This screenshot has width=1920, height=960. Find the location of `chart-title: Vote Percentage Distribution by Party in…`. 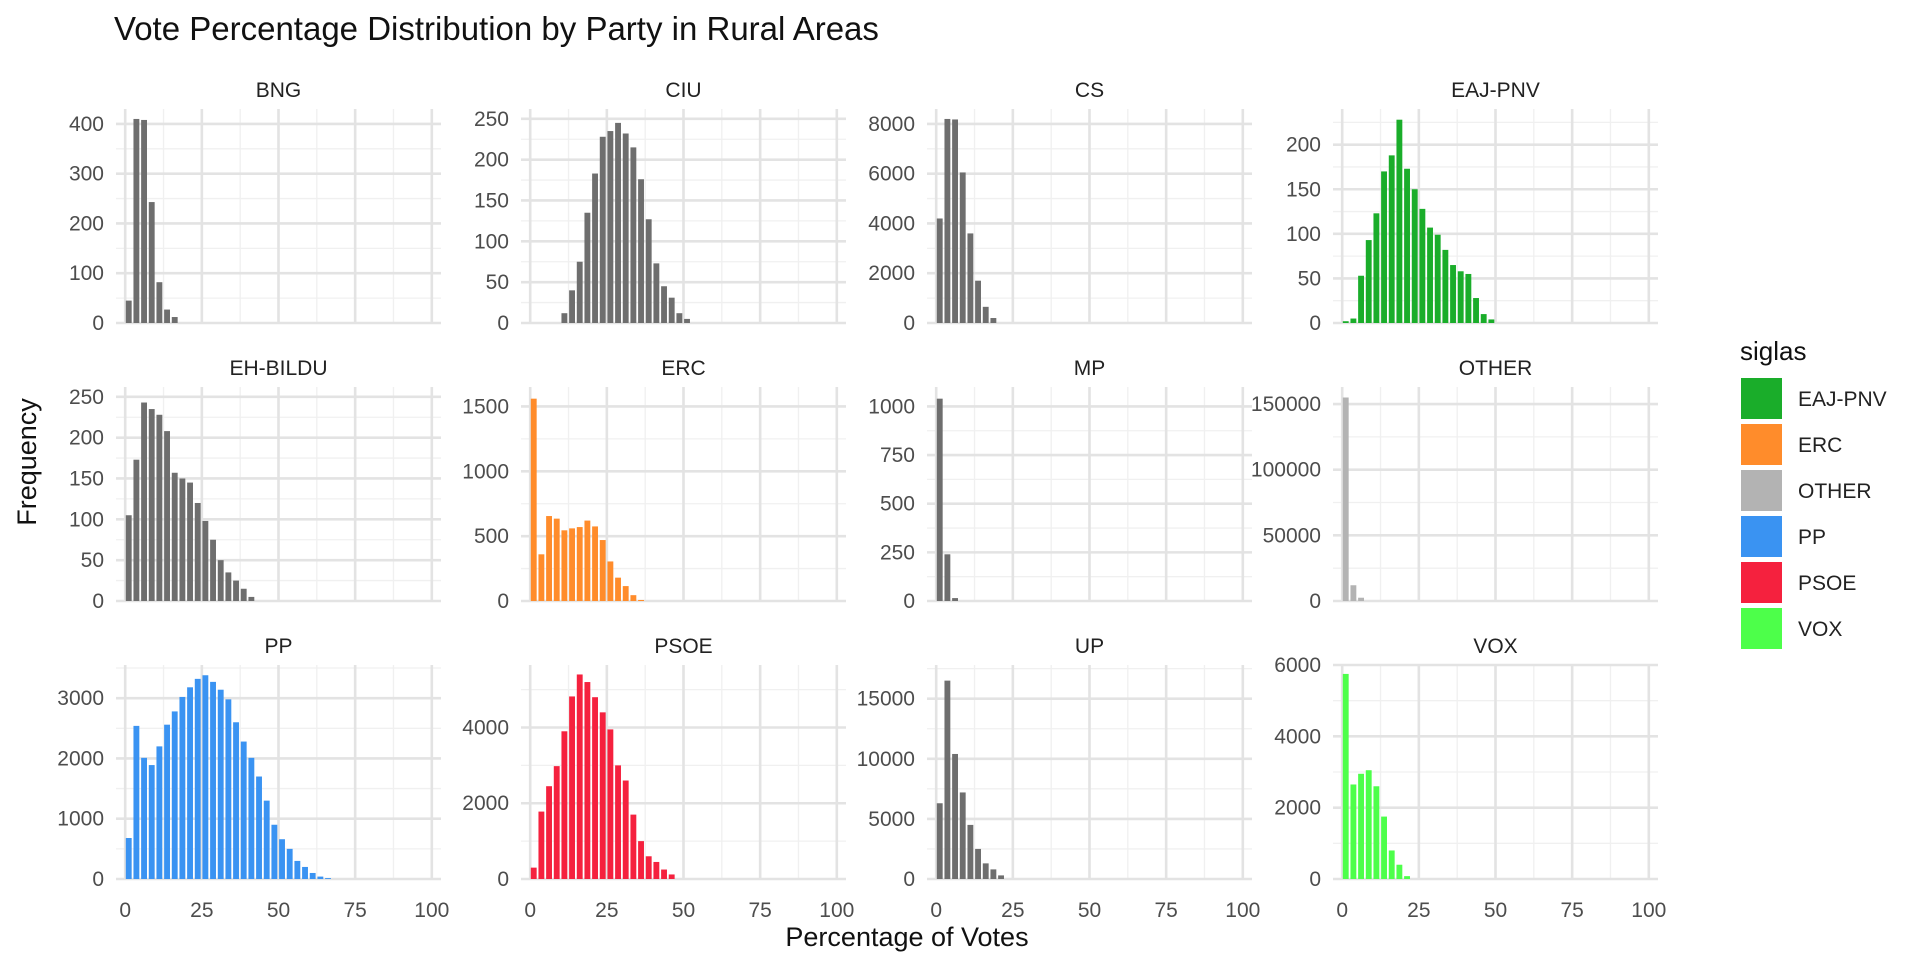

chart-title: Vote Percentage Distribution by Party in… is located at coordinates (496, 28).